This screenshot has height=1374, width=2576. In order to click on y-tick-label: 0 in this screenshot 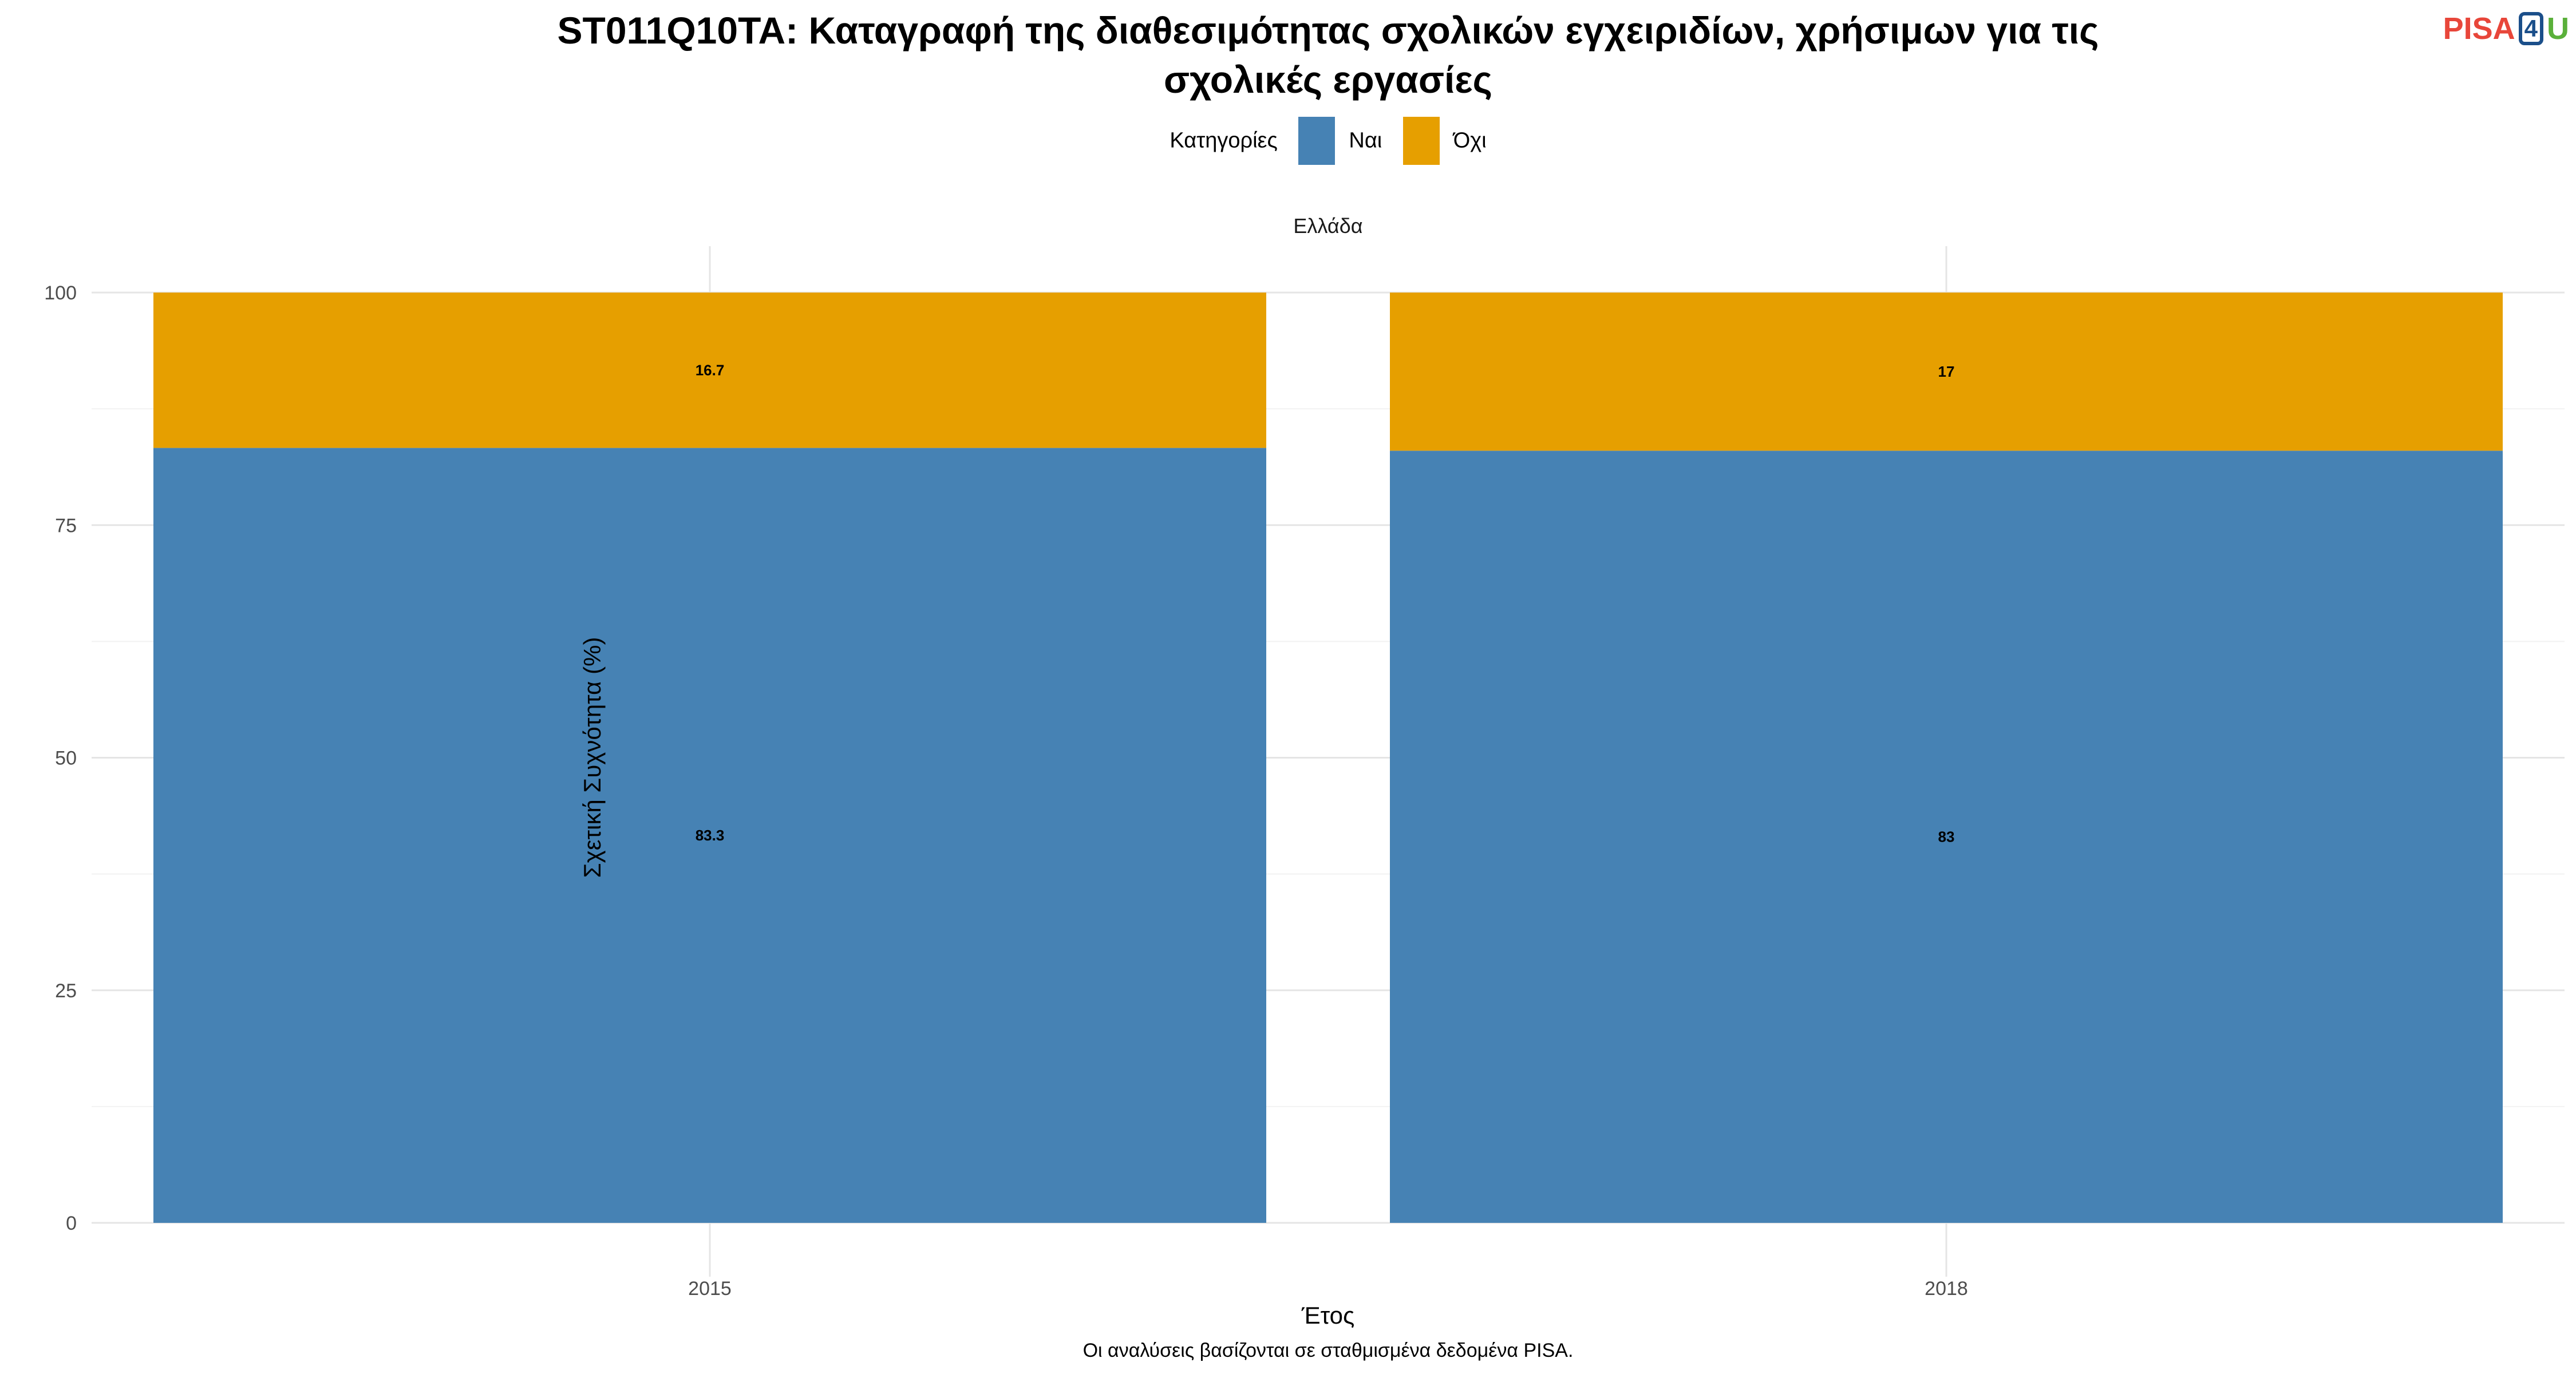, I will do `click(71, 1223)`.